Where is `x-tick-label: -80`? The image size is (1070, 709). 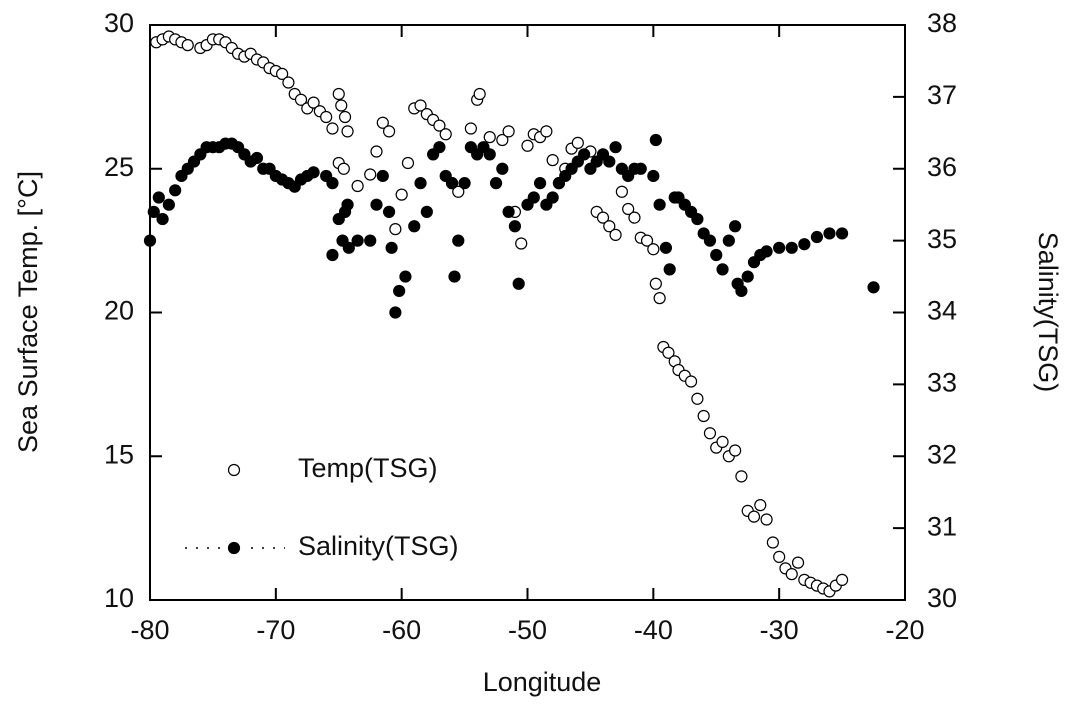 x-tick-label: -80 is located at coordinates (149, 630).